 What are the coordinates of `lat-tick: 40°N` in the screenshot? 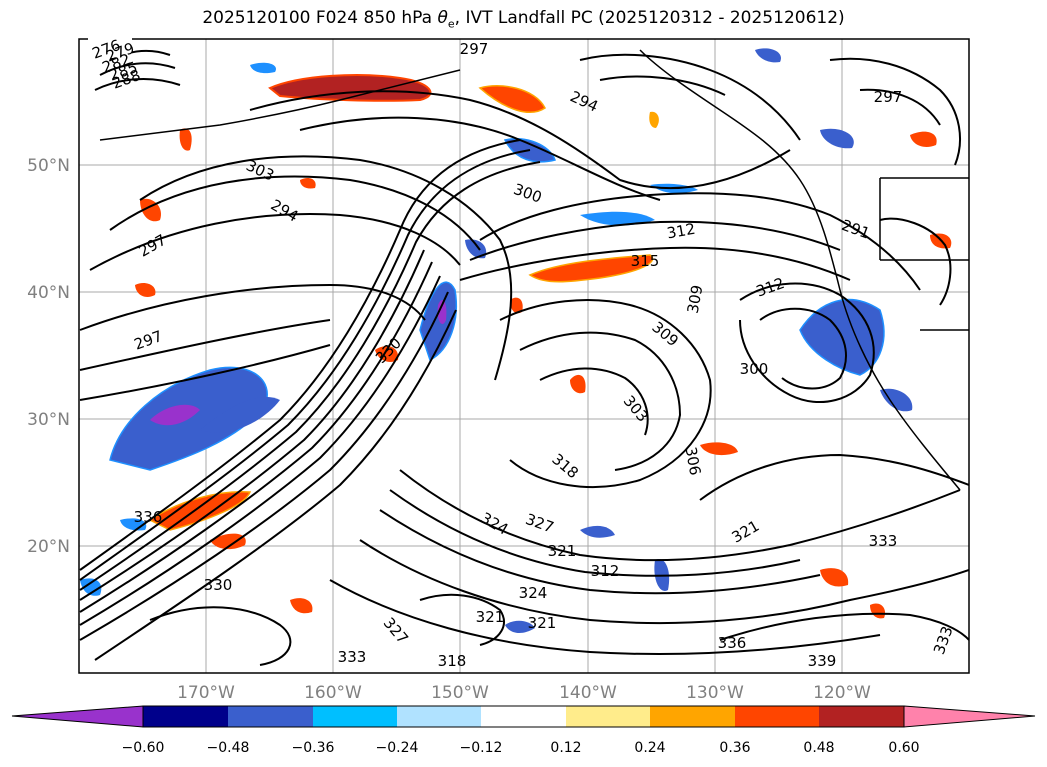 It's located at (48, 293).